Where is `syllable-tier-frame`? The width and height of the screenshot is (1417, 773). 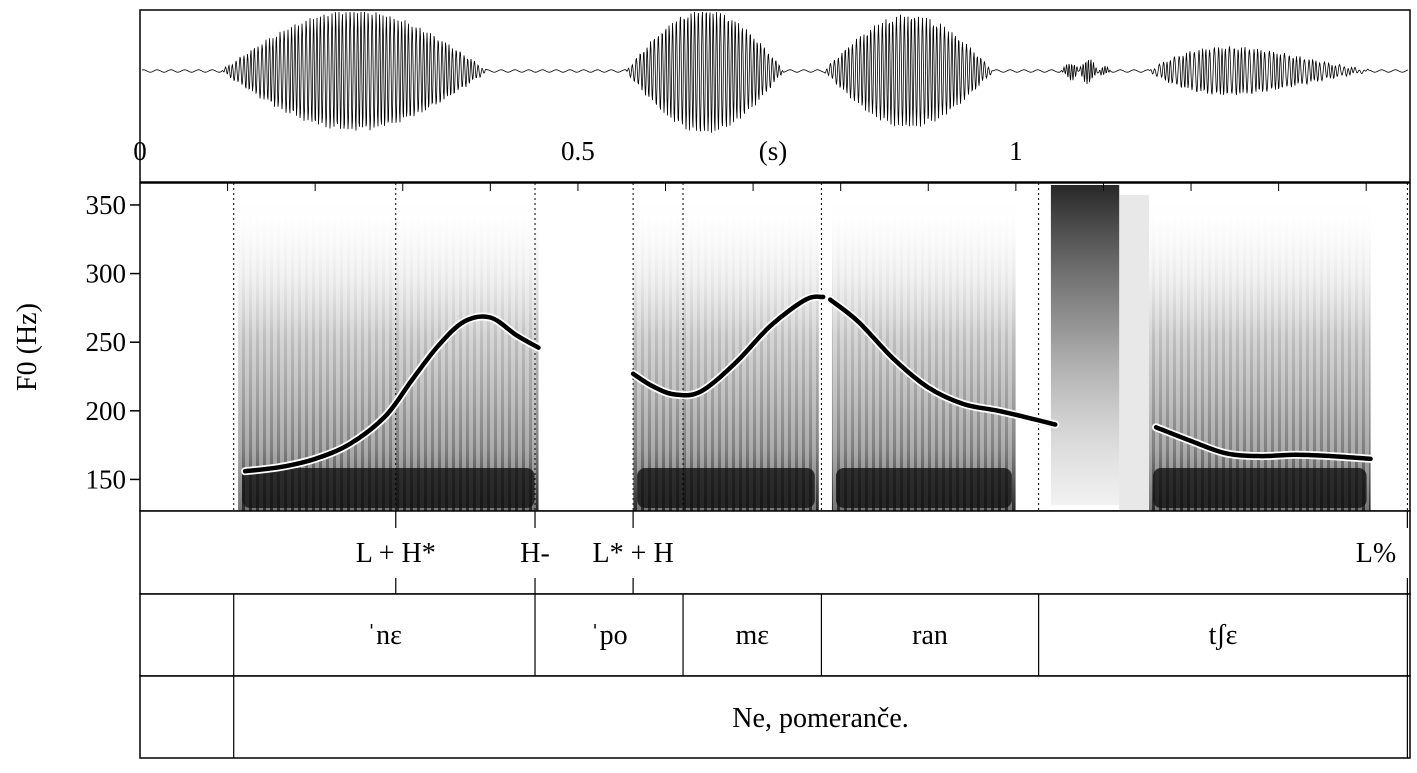 syllable-tier-frame is located at coordinates (775, 635).